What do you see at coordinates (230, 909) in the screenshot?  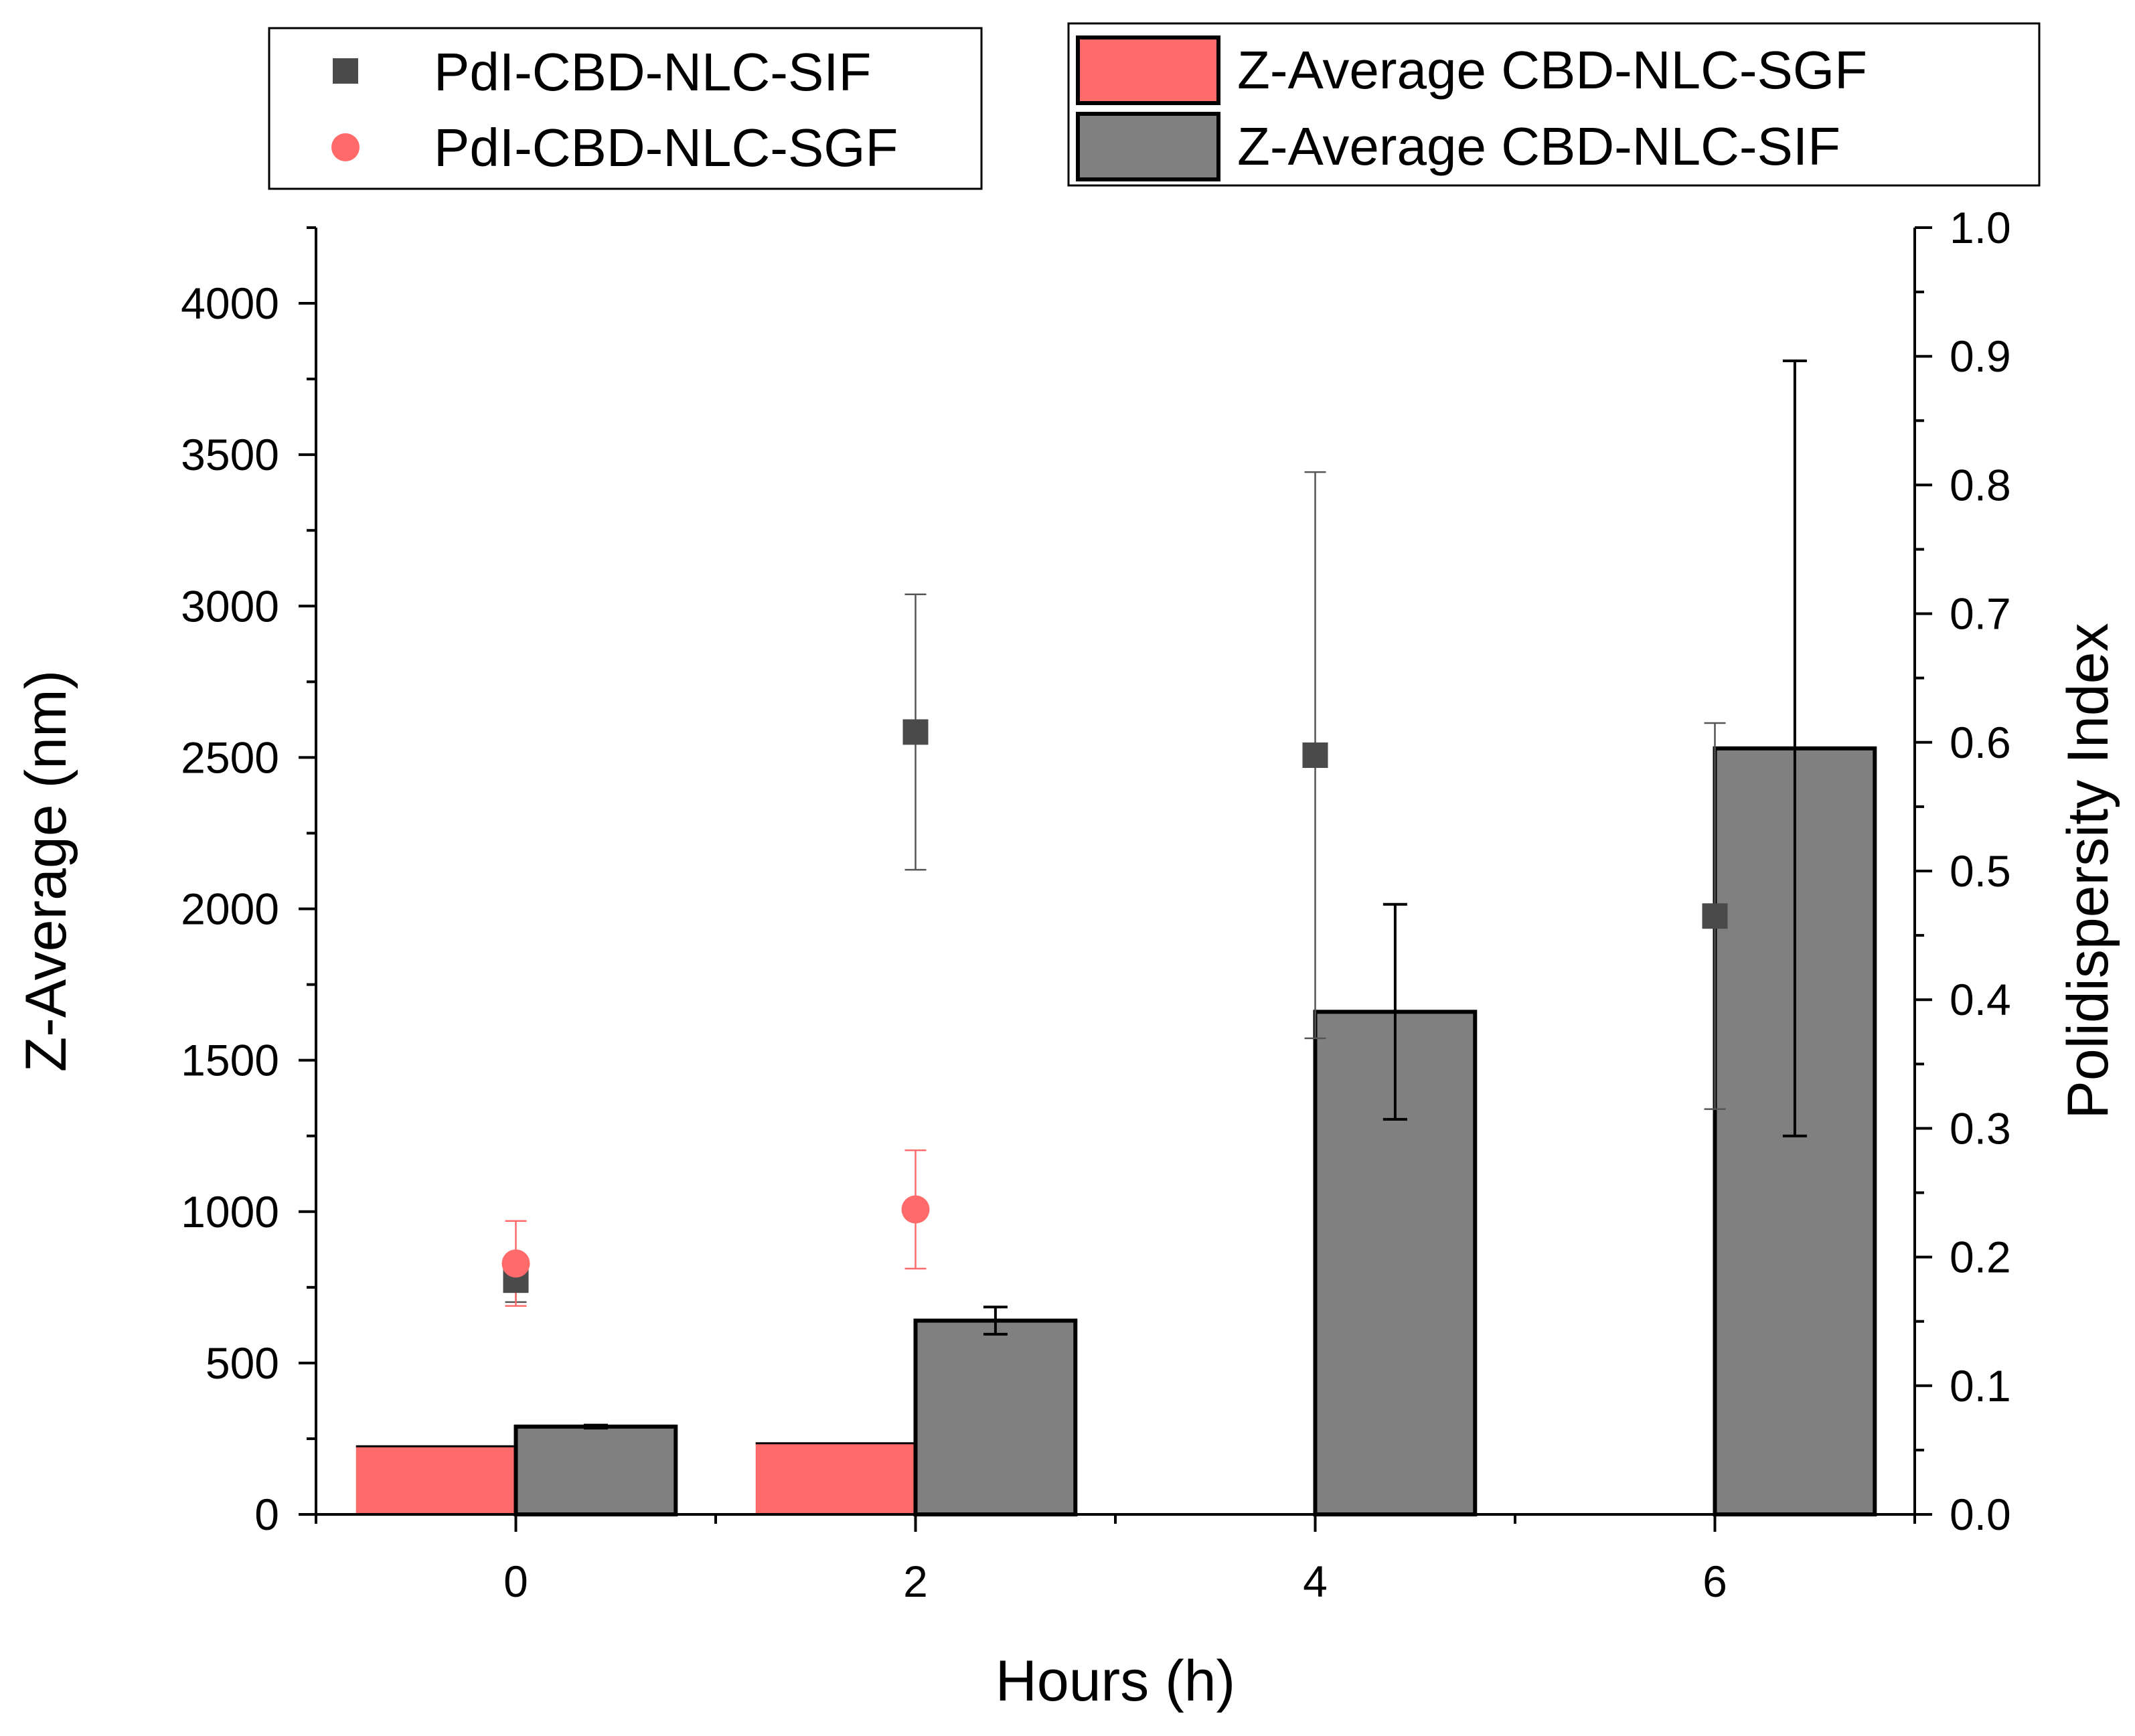 I see `y-tick-label: 2000` at bounding box center [230, 909].